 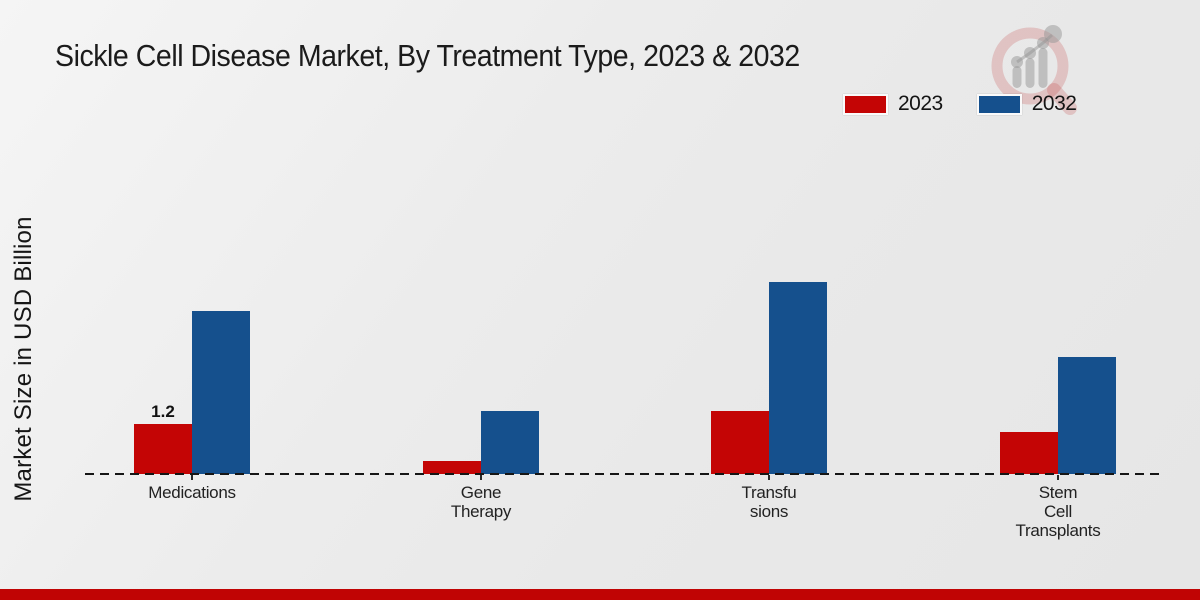 What do you see at coordinates (769, 502) in the screenshot?
I see `category-label-transfusions: Transfu sions` at bounding box center [769, 502].